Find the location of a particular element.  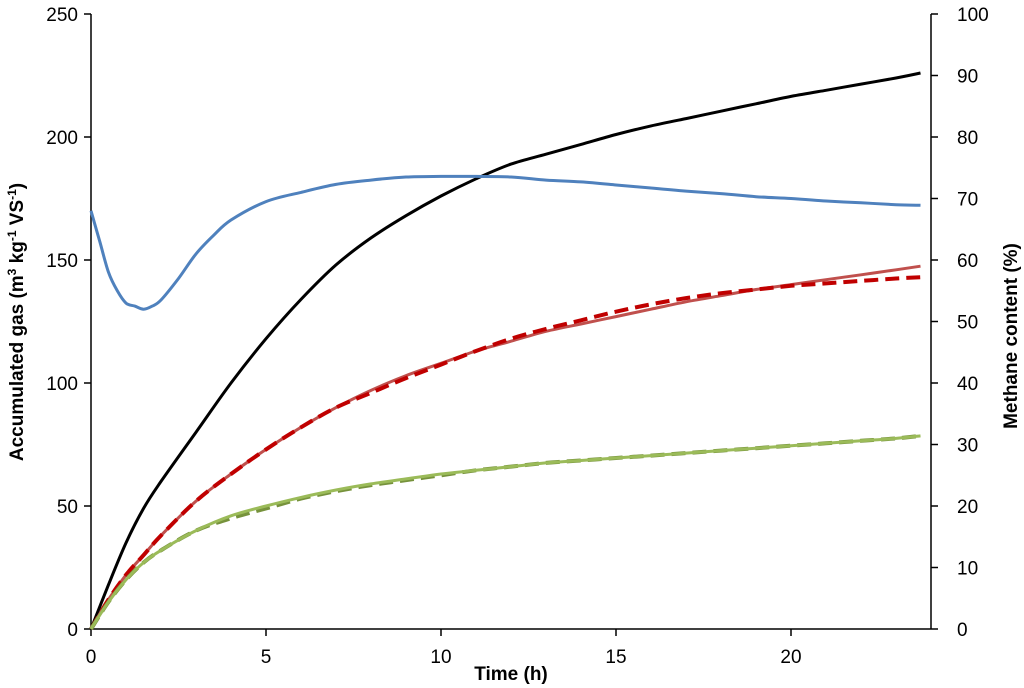

y2-tick-label: 30 is located at coordinates (967, 446).